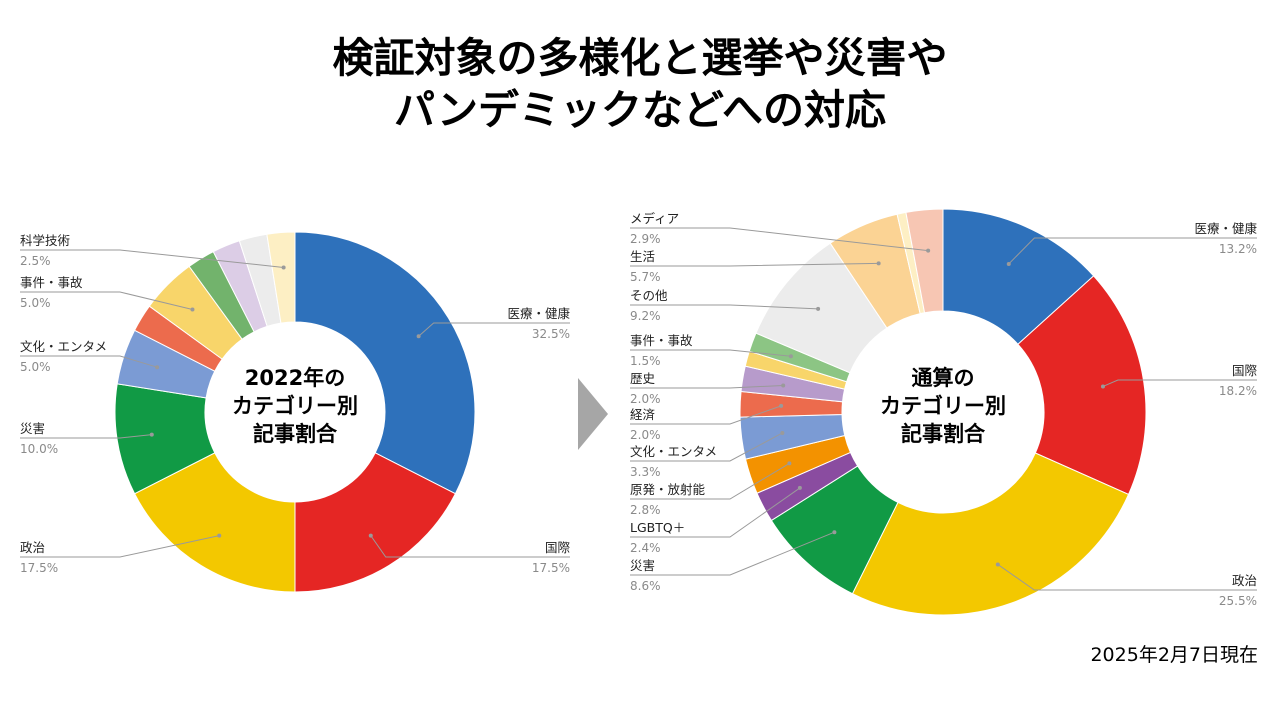  I want to click on leader-dot-life, so click(878, 263).